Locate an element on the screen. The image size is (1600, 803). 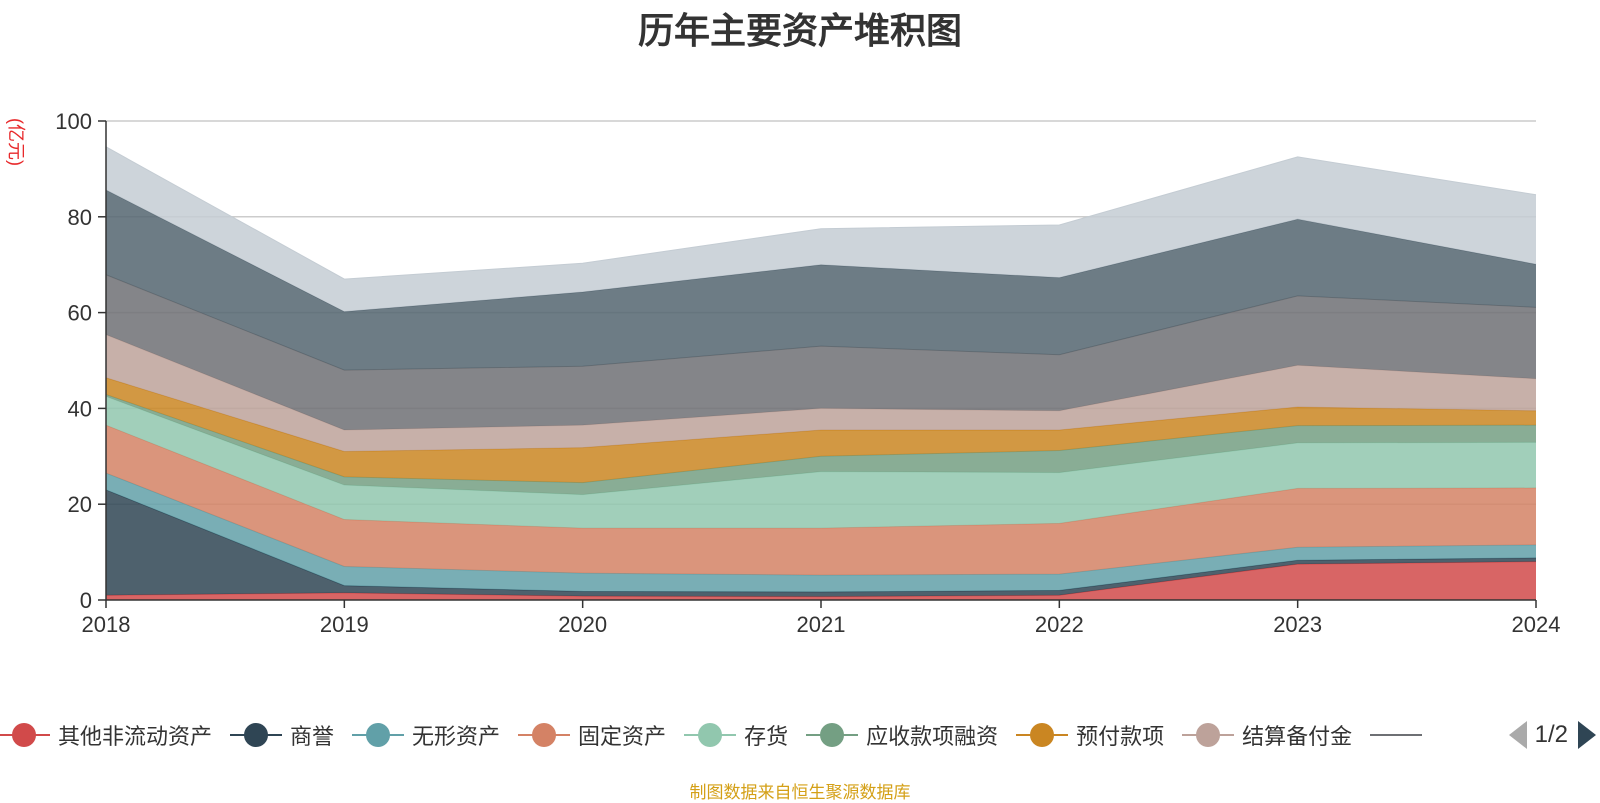
x-tick-label: 2019 is located at coordinates (344, 624).